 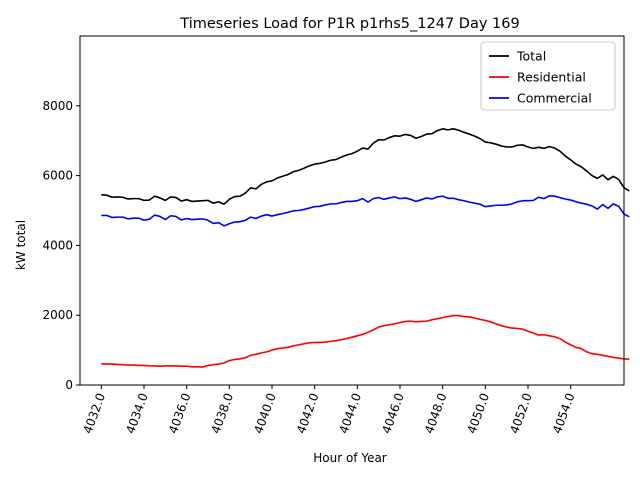 What do you see at coordinates (350, 458) in the screenshot?
I see `x-axis-label: Hour of Year` at bounding box center [350, 458].